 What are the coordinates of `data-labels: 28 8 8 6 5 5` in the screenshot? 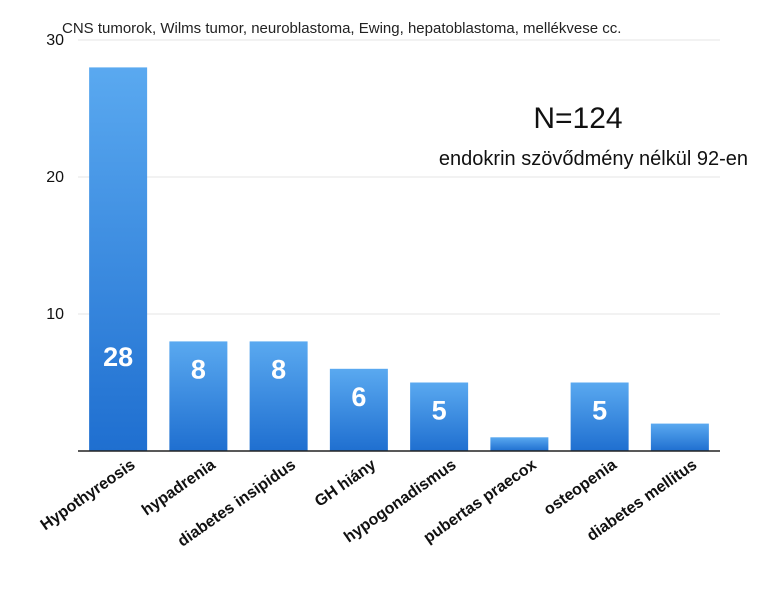 It's located at (355, 384).